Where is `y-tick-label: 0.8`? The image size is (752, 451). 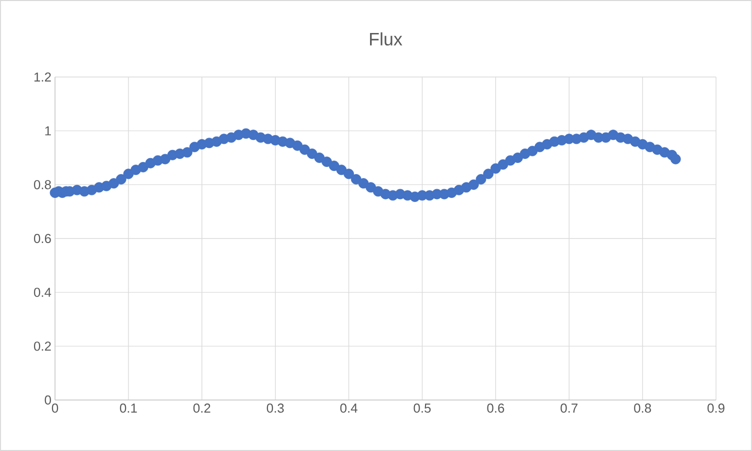
y-tick-label: 0.8 is located at coordinates (42, 185).